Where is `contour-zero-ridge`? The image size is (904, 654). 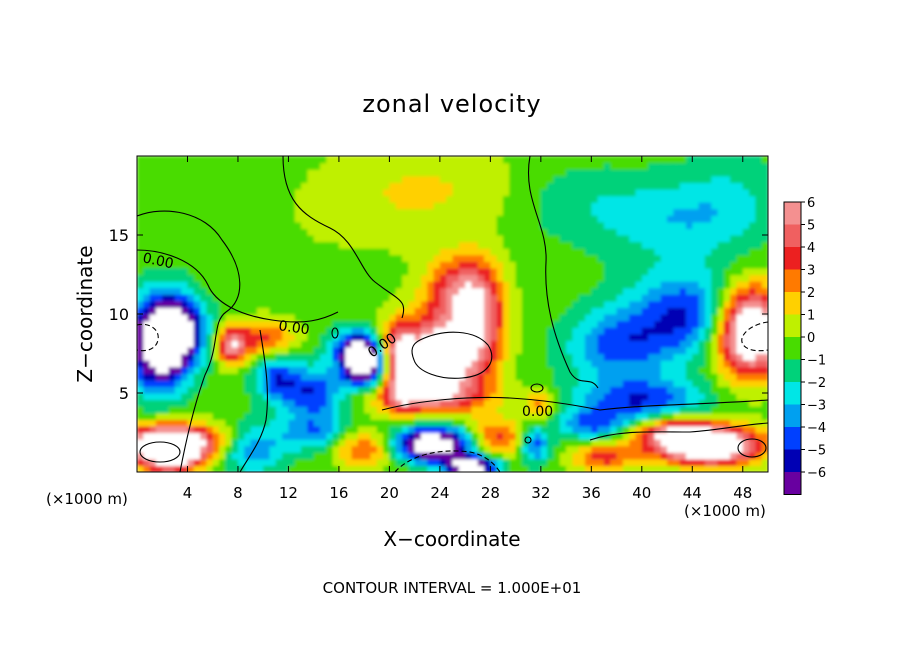 contour-zero-ridge is located at coordinates (343, 237).